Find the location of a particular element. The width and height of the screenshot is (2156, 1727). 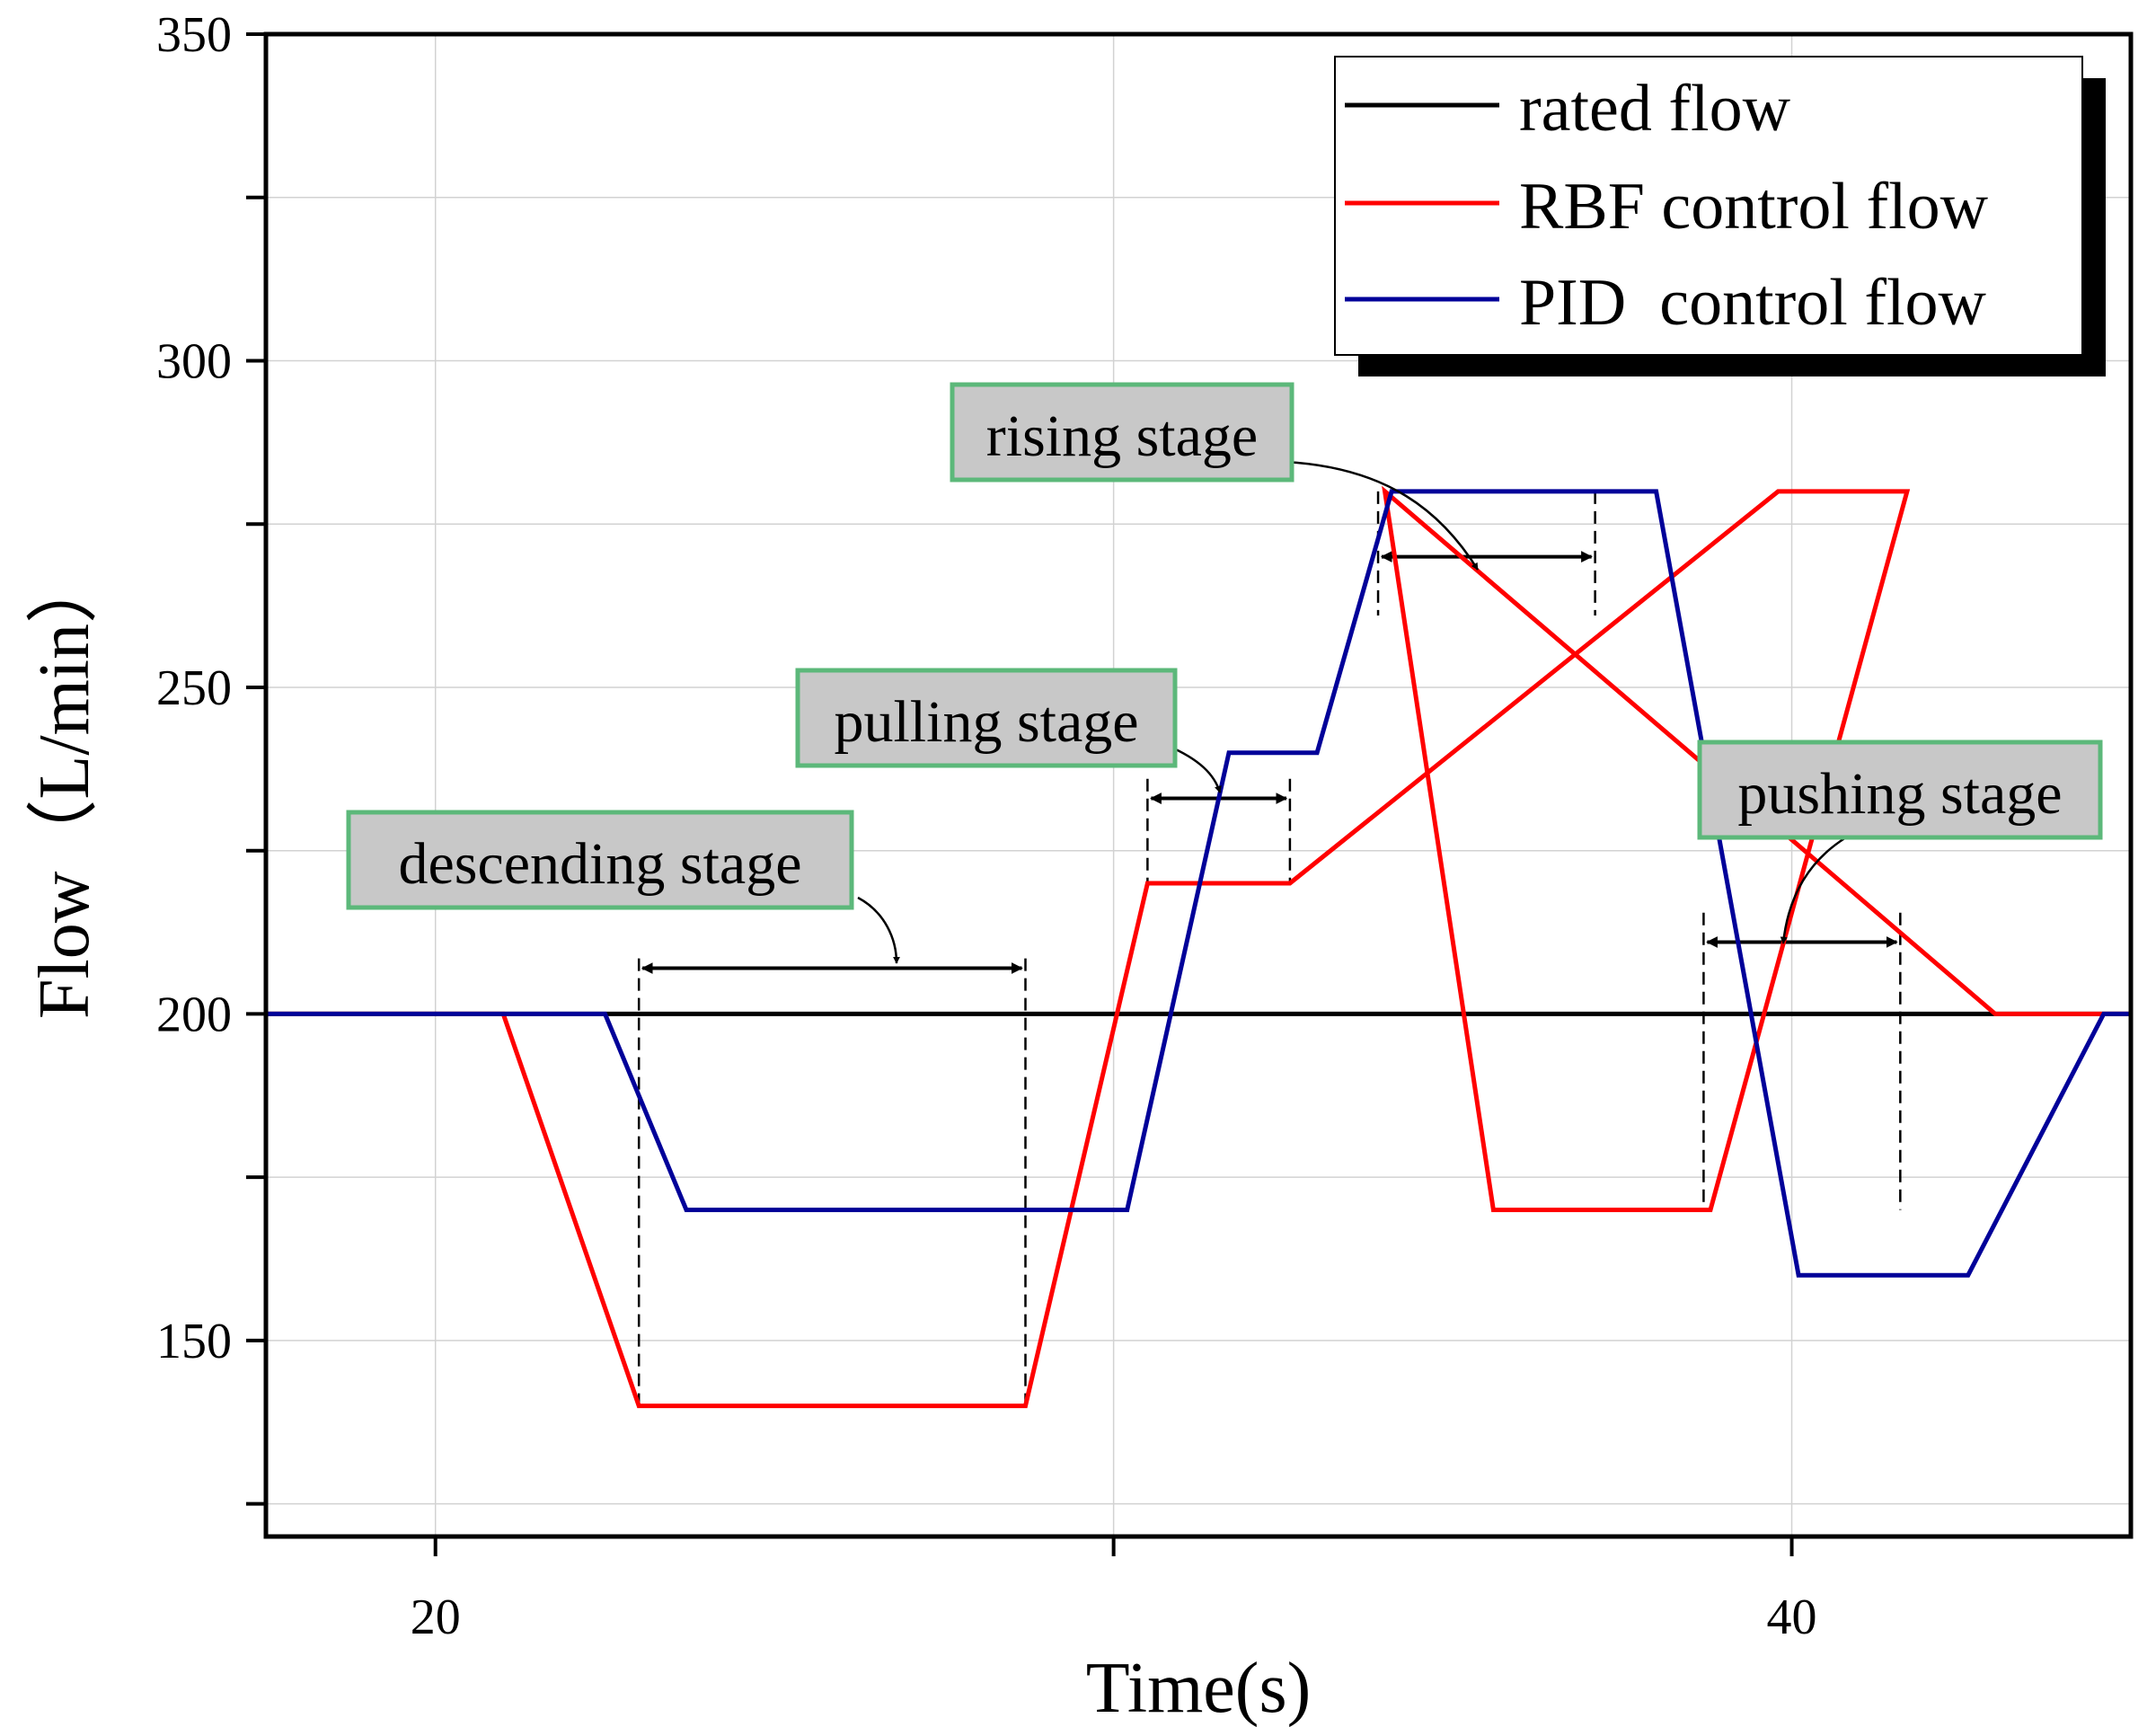

y-tick-label: 200 is located at coordinates (194, 1014).